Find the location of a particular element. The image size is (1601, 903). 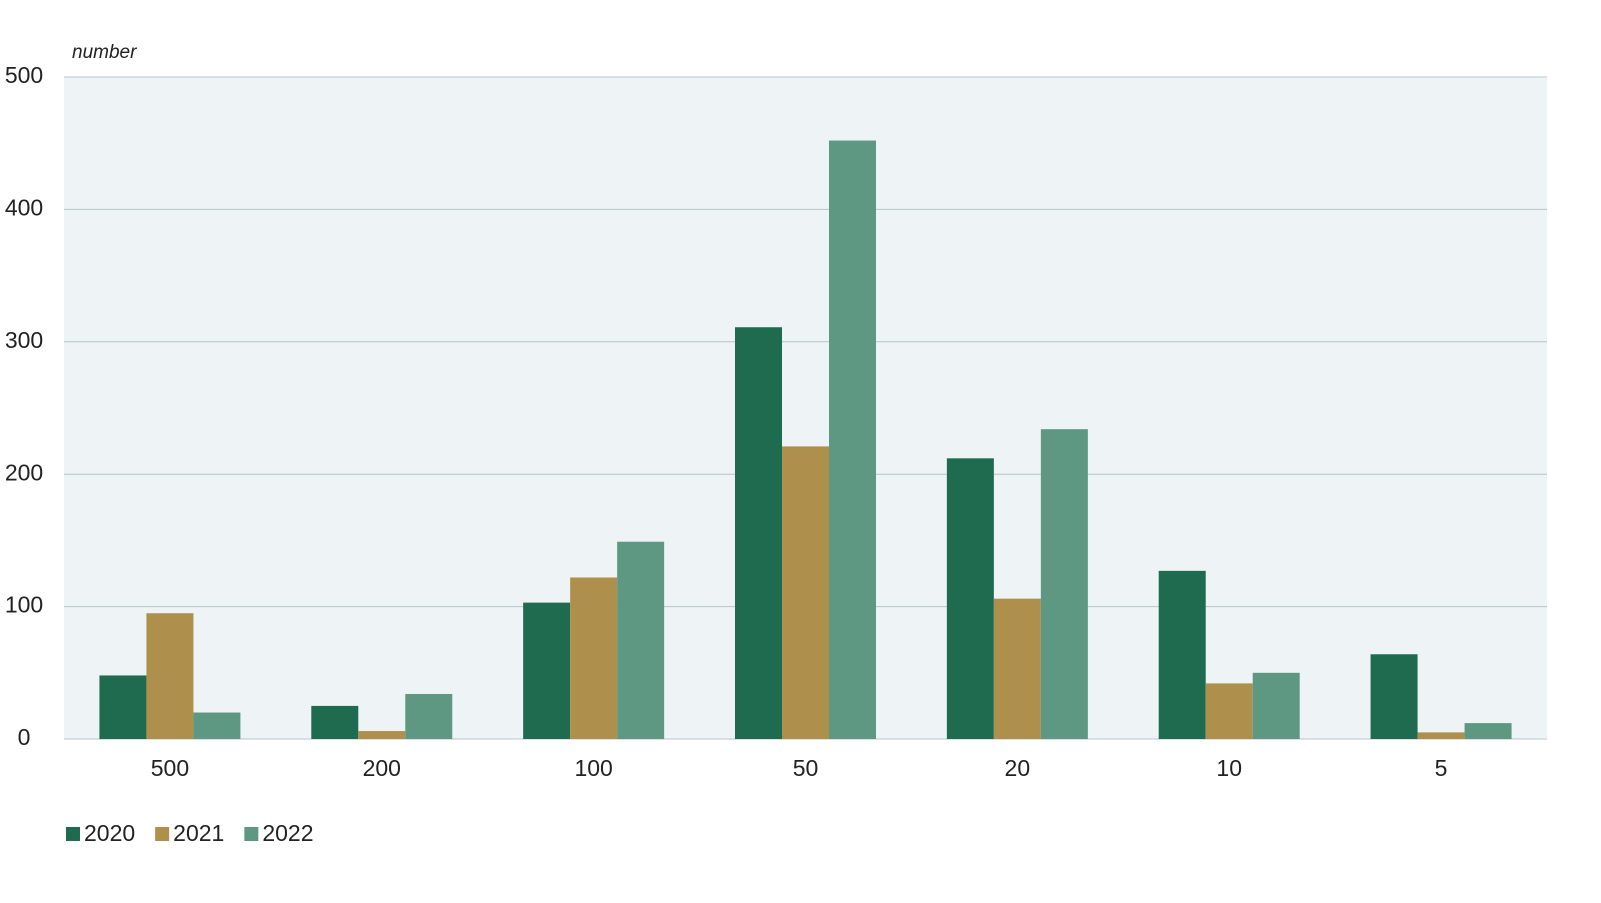

x-tick-label: 20 is located at coordinates (1018, 768).